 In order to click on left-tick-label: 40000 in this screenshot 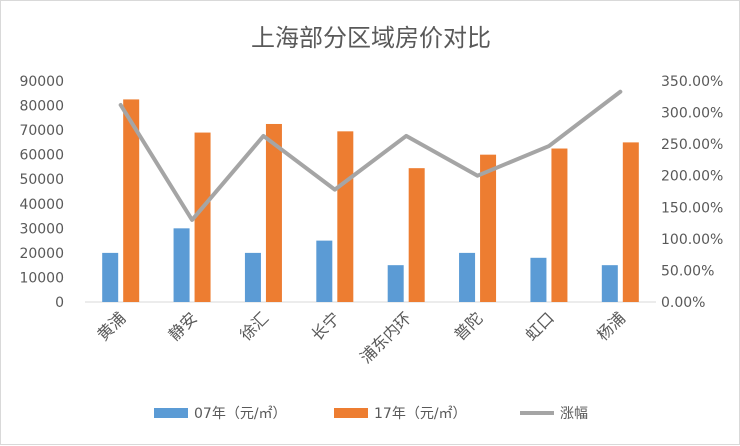, I will do `click(41, 205)`.